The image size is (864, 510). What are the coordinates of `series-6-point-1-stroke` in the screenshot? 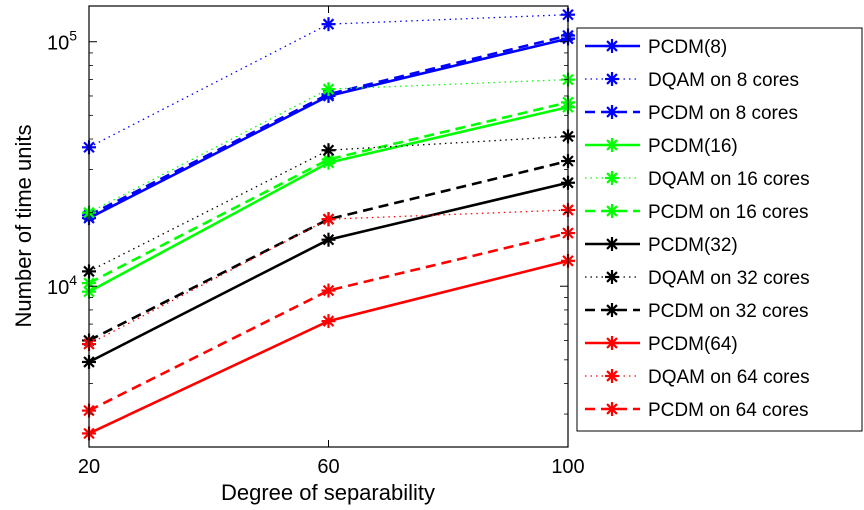 It's located at (328, 239).